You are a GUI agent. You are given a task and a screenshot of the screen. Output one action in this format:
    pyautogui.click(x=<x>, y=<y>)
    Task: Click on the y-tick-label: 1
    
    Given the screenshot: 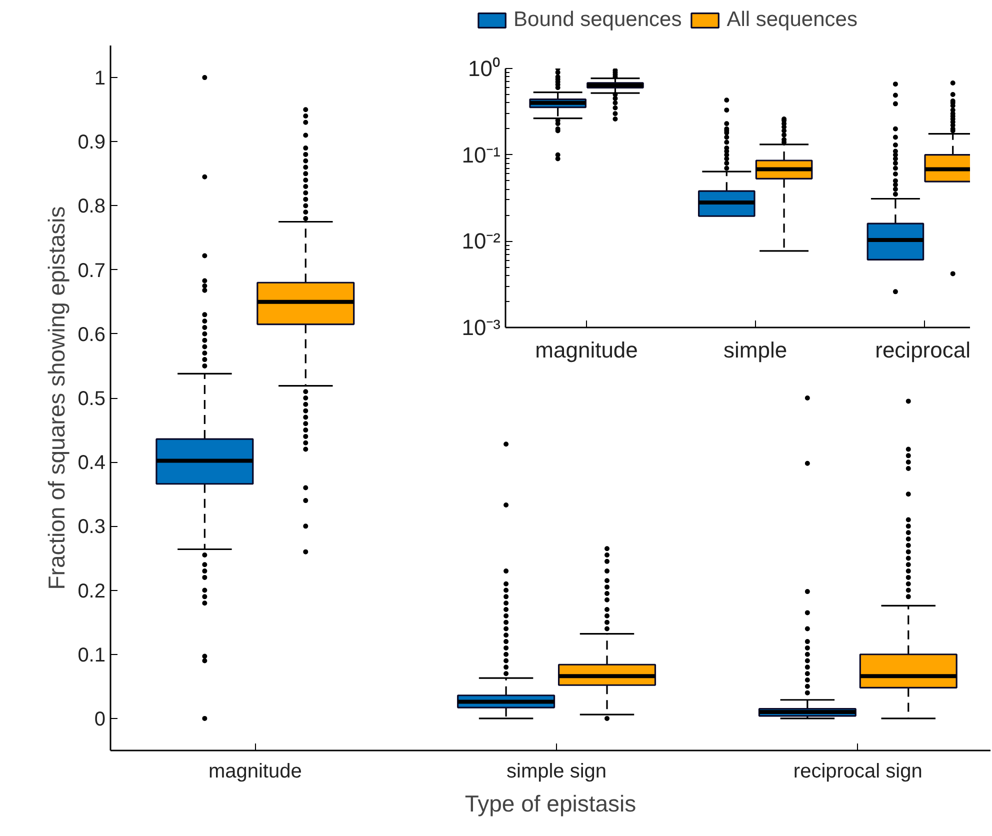 What is the action you would take?
    pyautogui.click(x=100, y=79)
    